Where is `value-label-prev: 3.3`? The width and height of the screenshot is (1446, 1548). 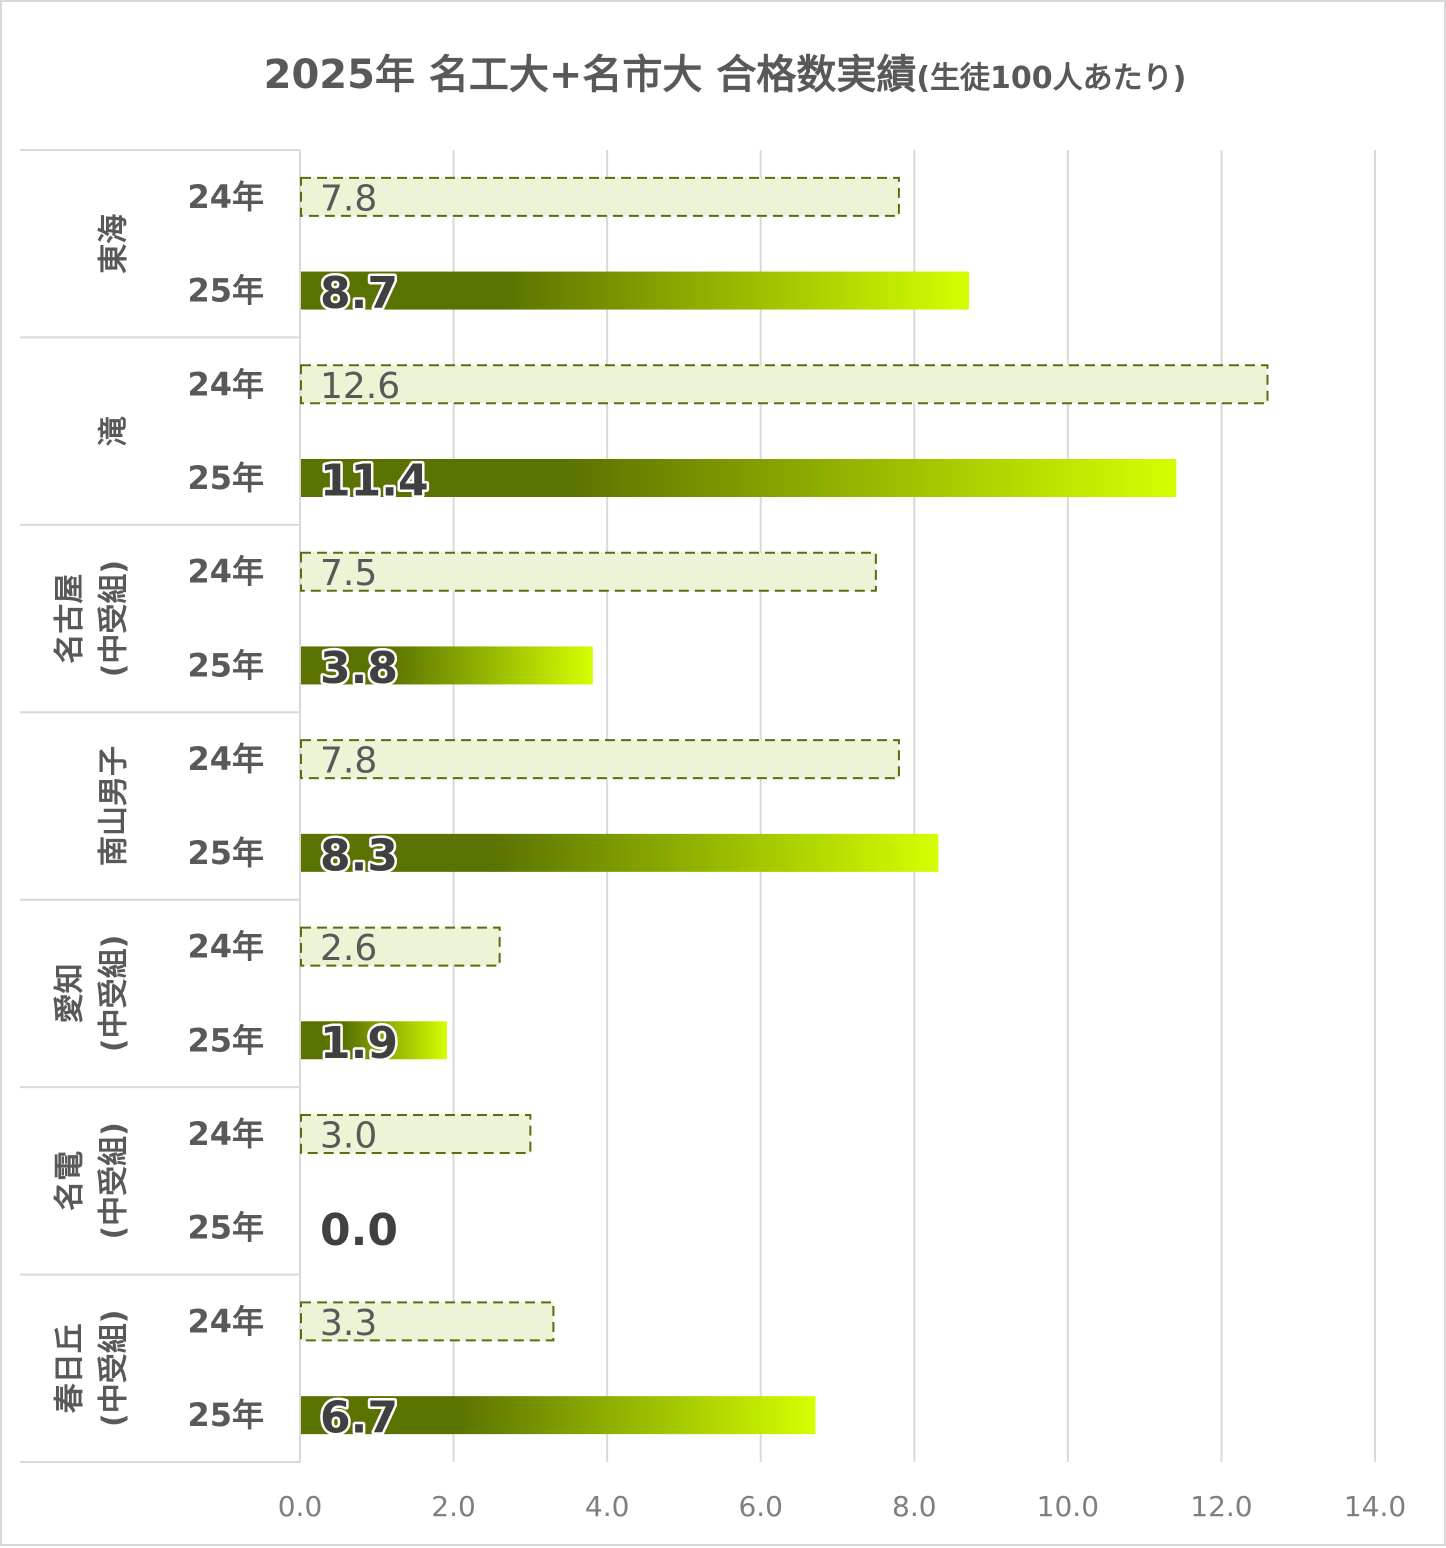 value-label-prev: 3.3 is located at coordinates (348, 1323).